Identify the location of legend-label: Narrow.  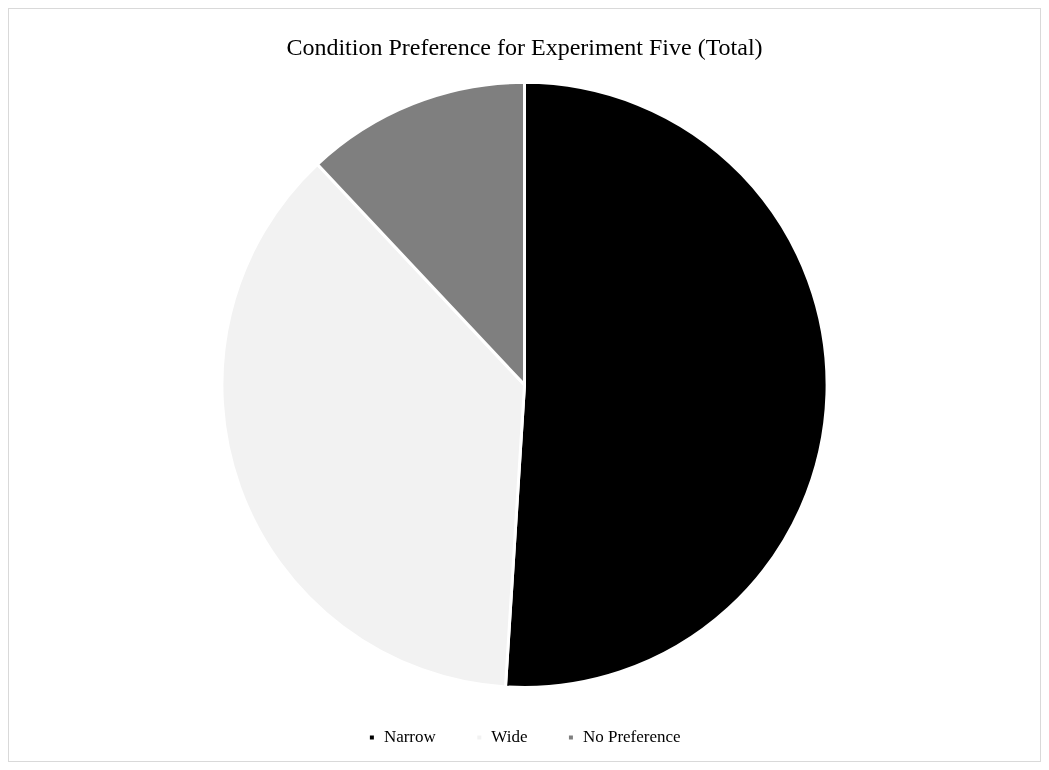
(410, 736).